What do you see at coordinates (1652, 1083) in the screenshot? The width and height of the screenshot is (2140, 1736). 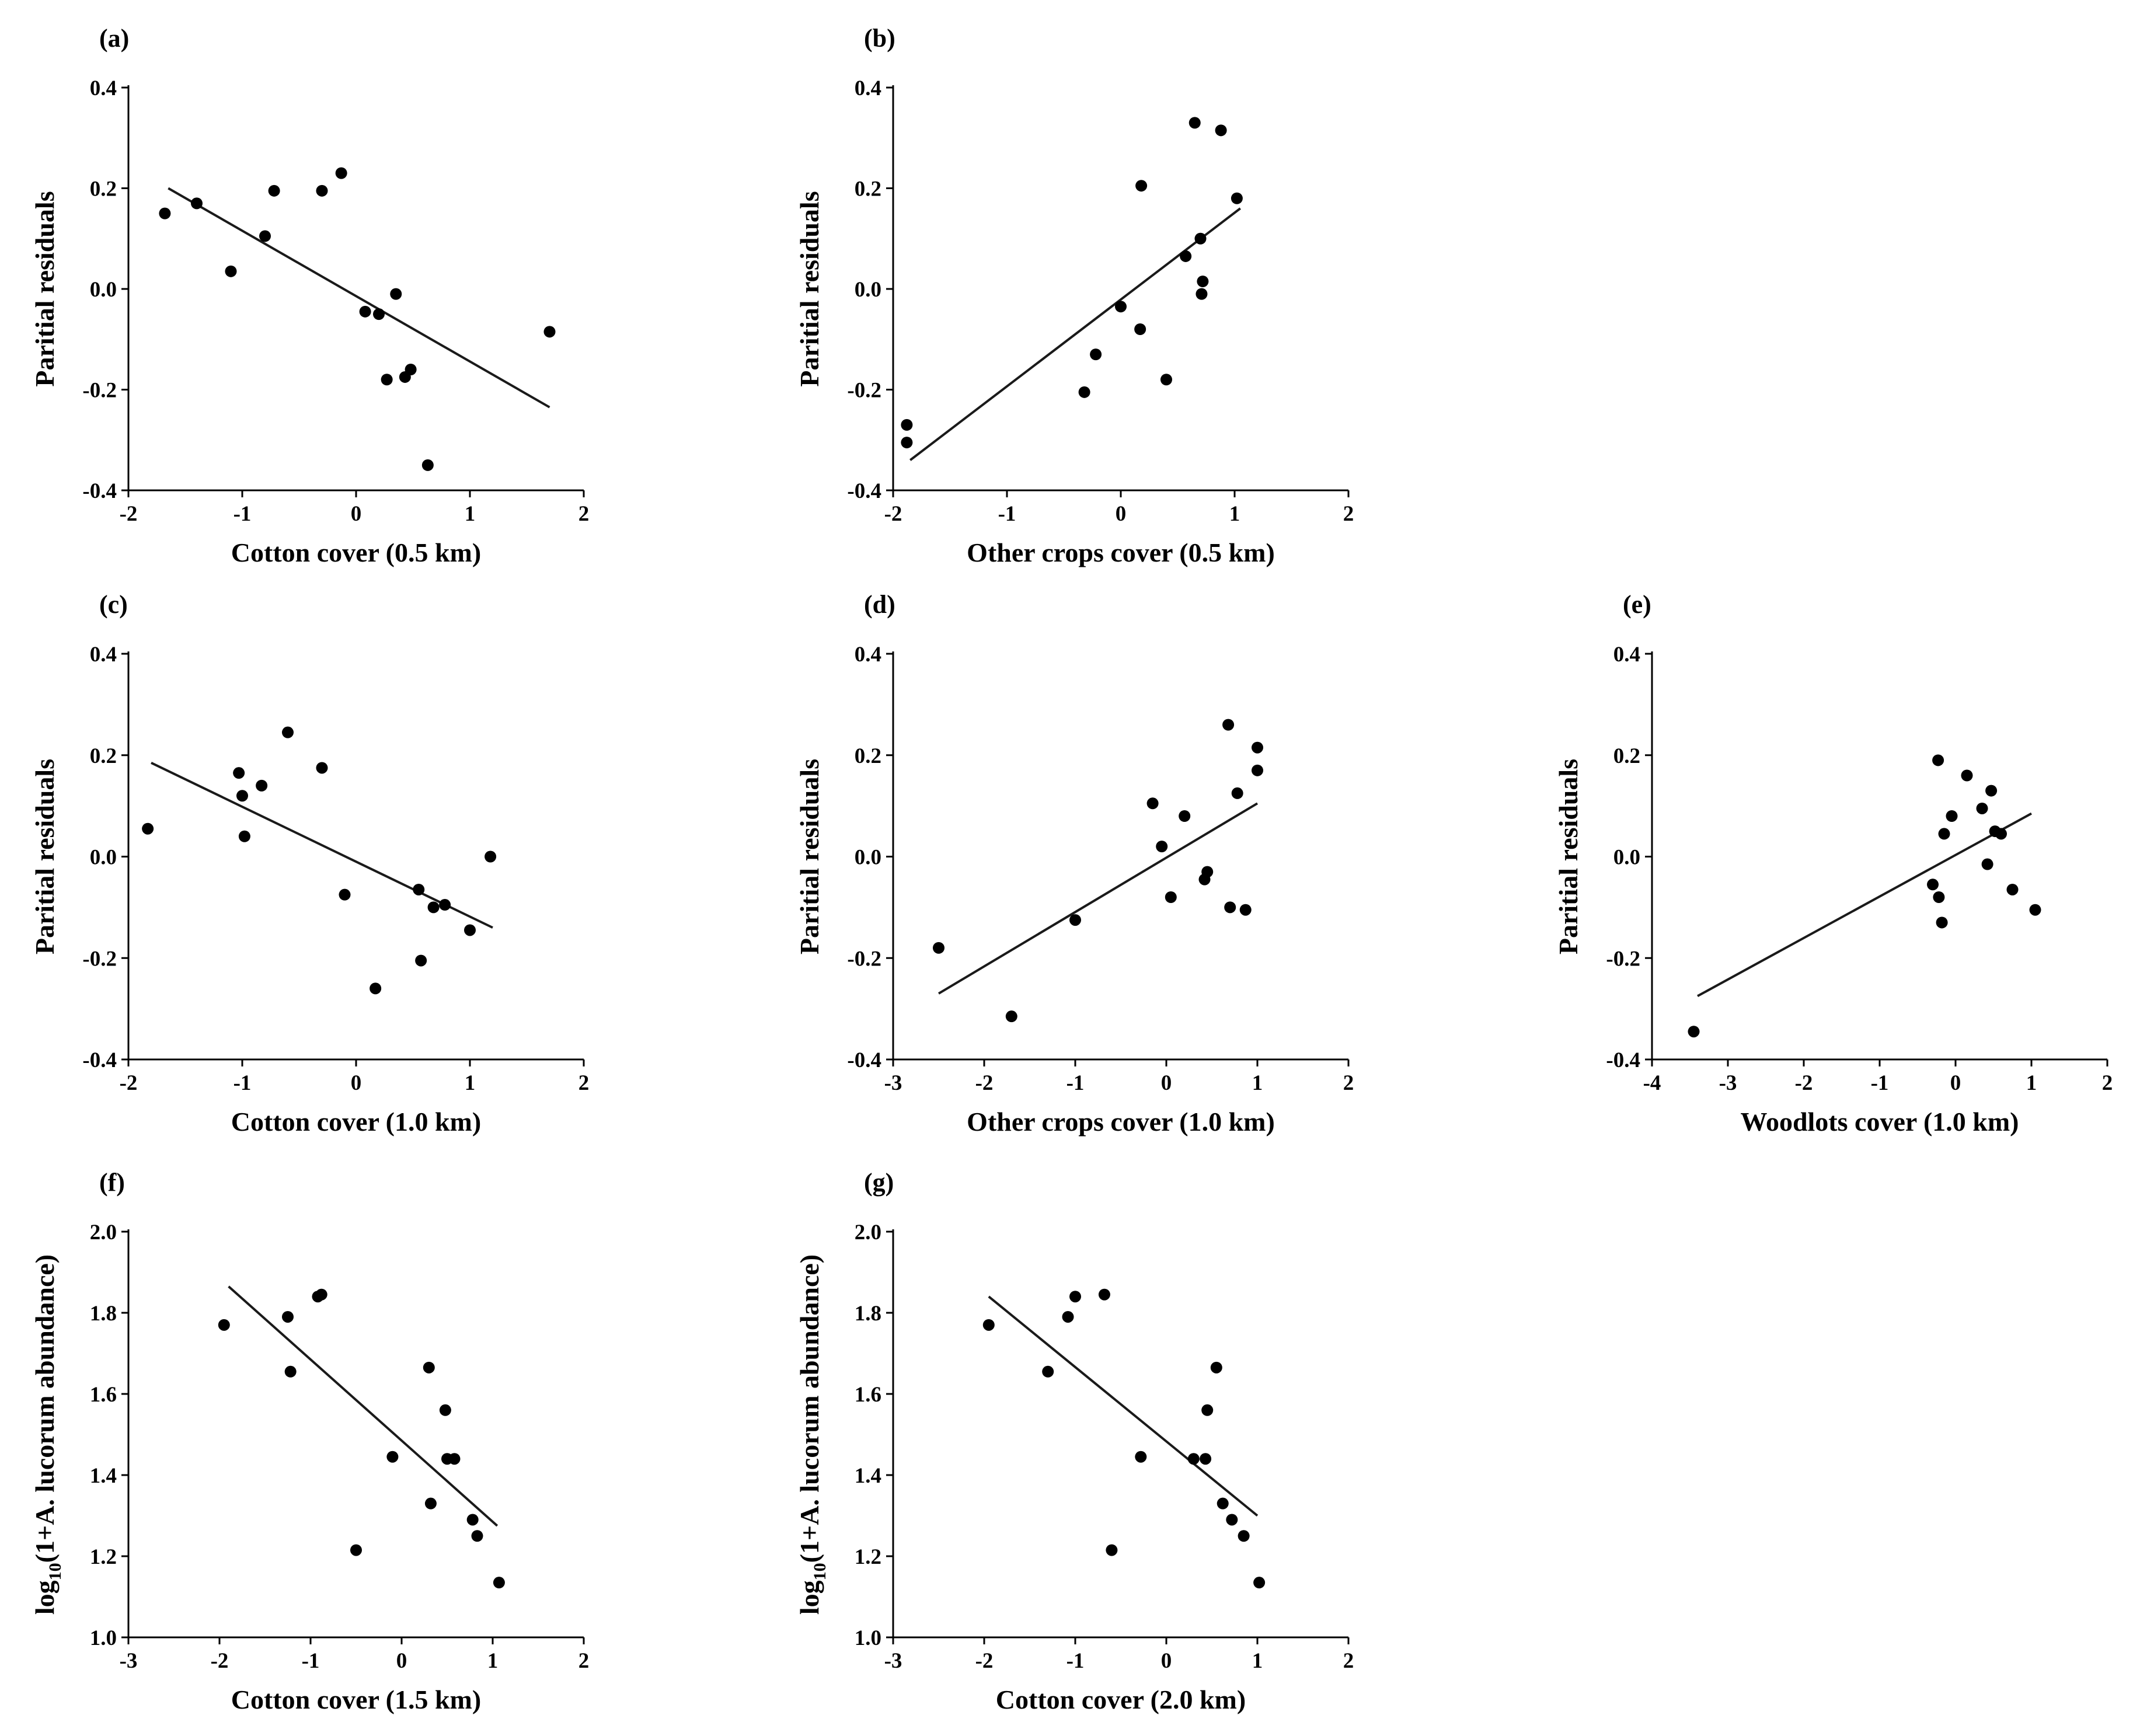 I see `x-tick-label: -4` at bounding box center [1652, 1083].